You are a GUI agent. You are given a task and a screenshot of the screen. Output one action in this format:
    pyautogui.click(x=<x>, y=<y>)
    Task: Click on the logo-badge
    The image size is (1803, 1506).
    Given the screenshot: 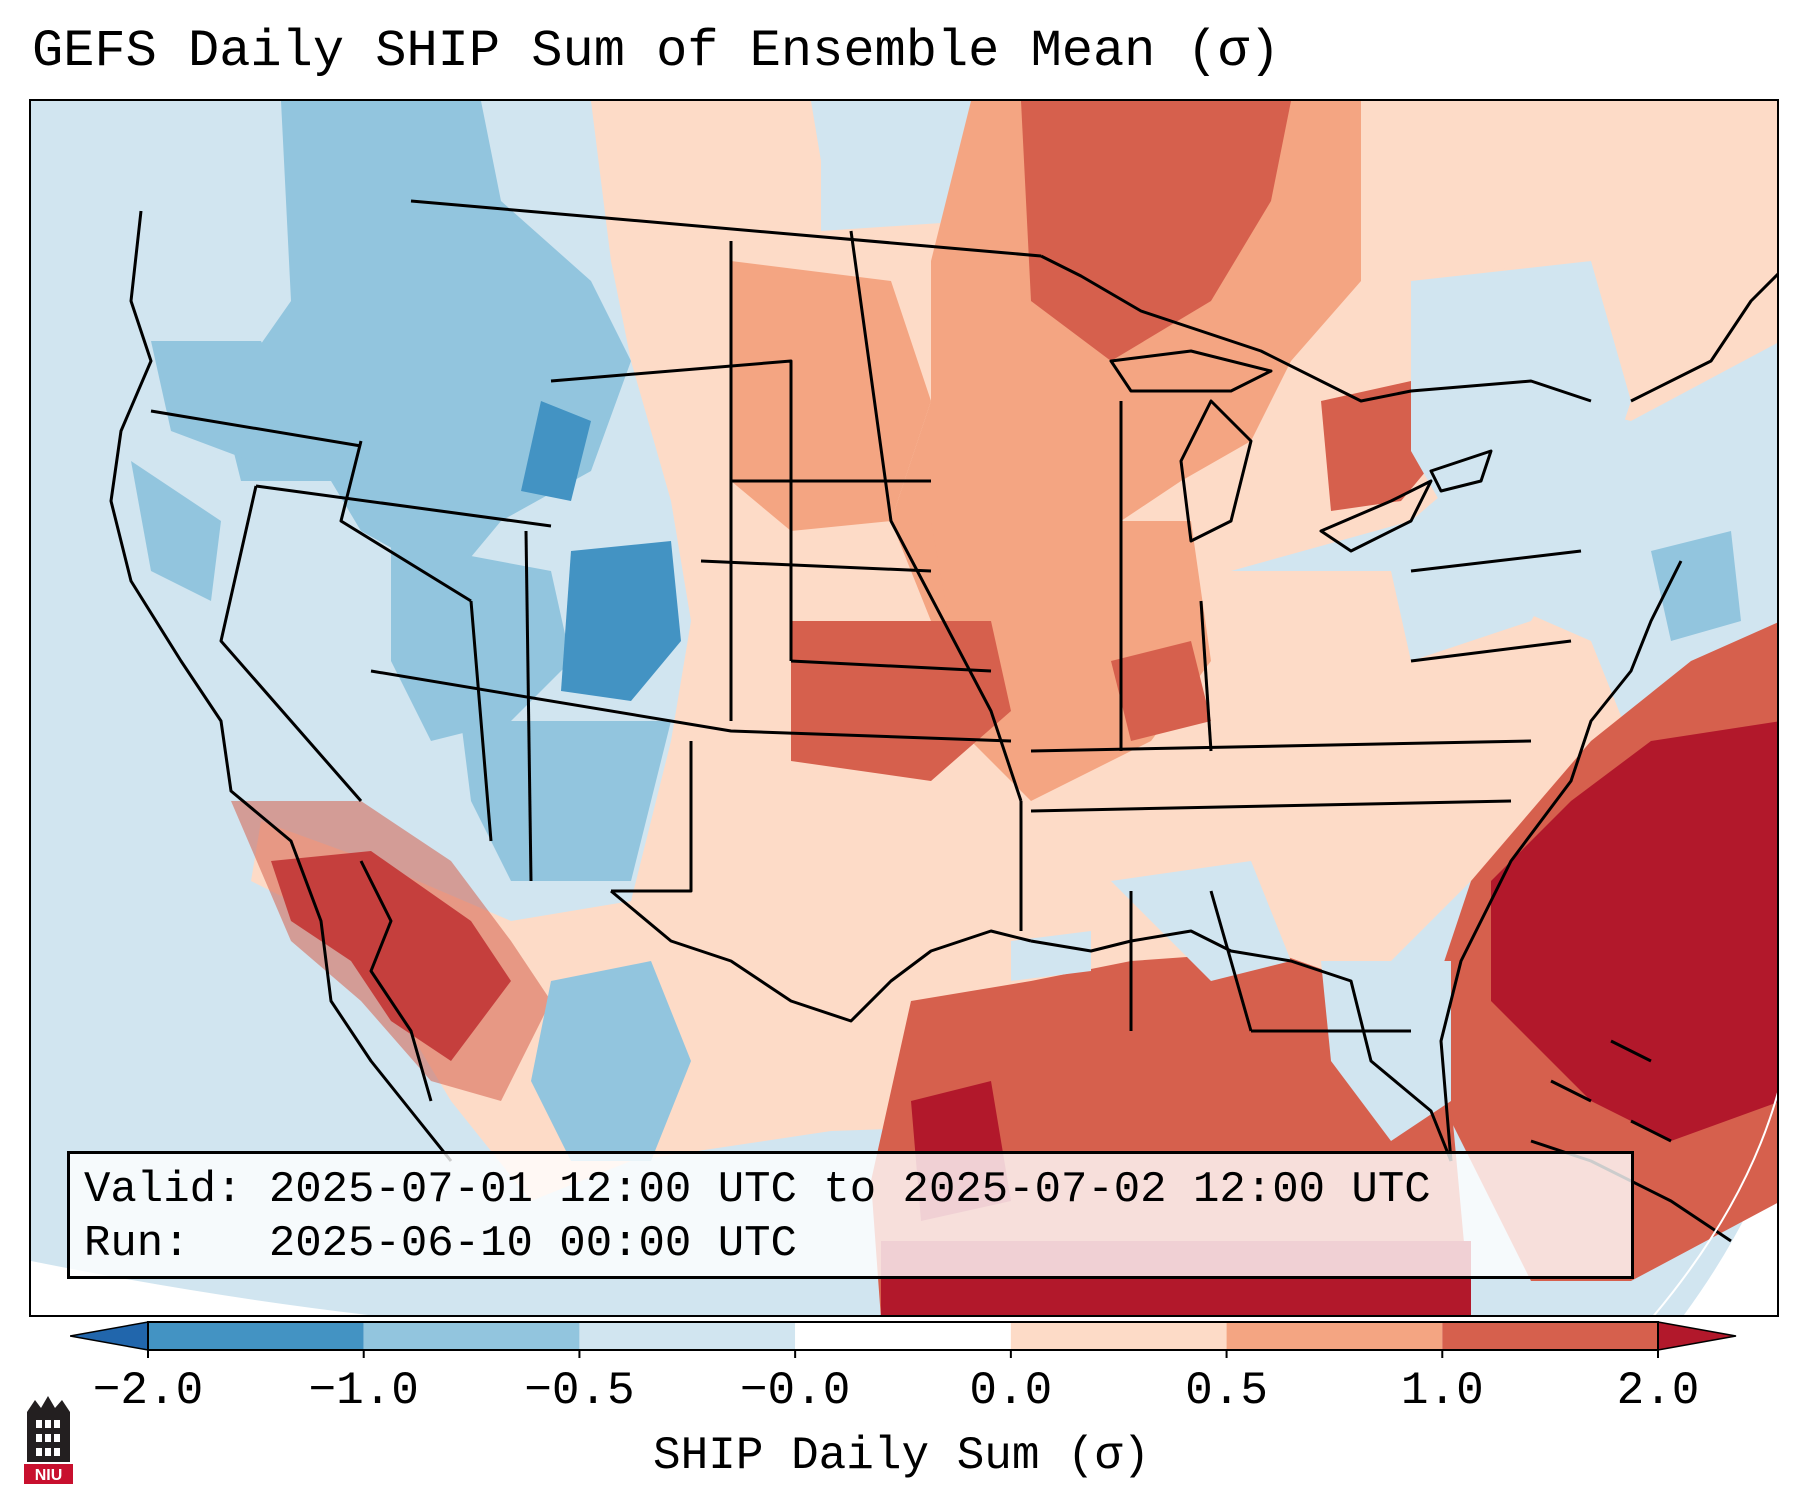 What is the action you would take?
    pyautogui.click(x=48, y=1474)
    